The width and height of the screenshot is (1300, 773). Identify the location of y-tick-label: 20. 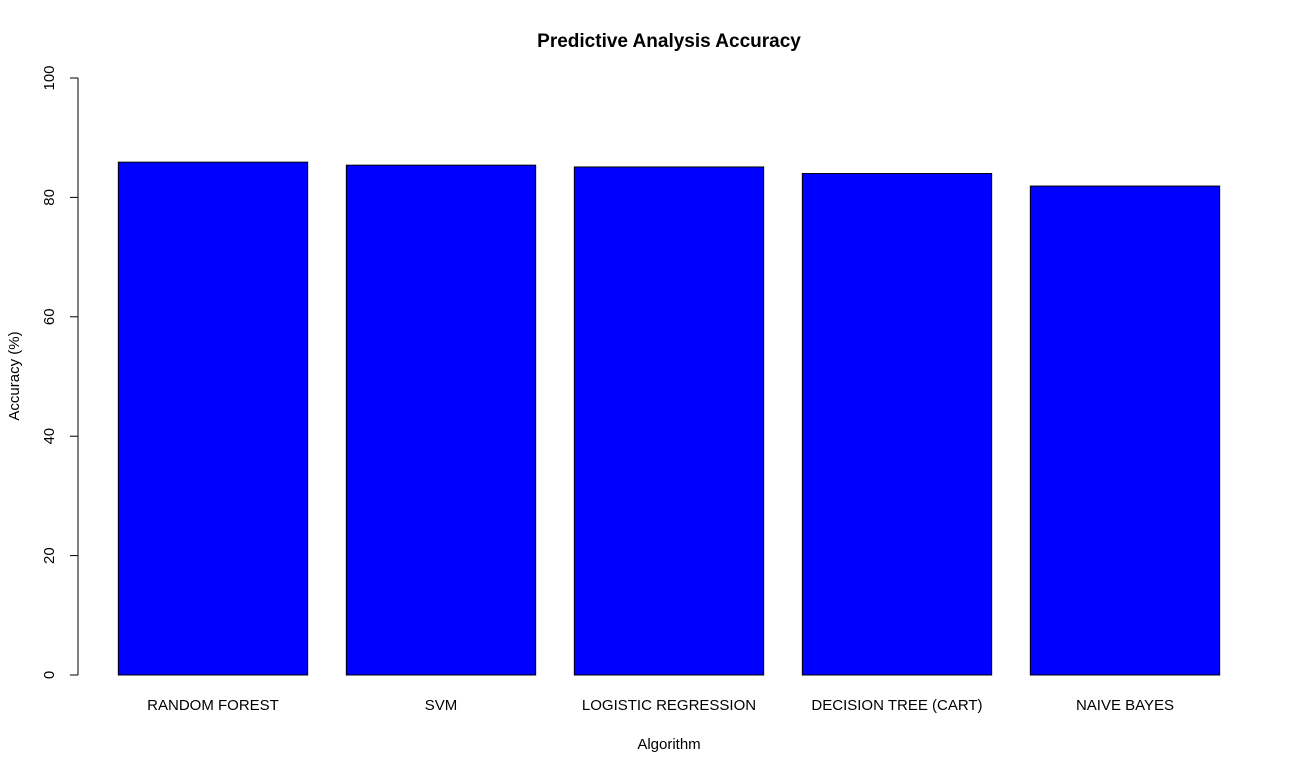
(49, 555).